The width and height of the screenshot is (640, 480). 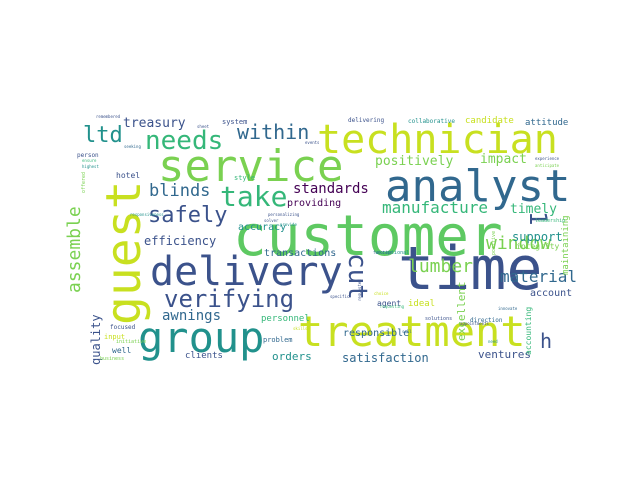 I want to click on word: choice, so click(x=381, y=293).